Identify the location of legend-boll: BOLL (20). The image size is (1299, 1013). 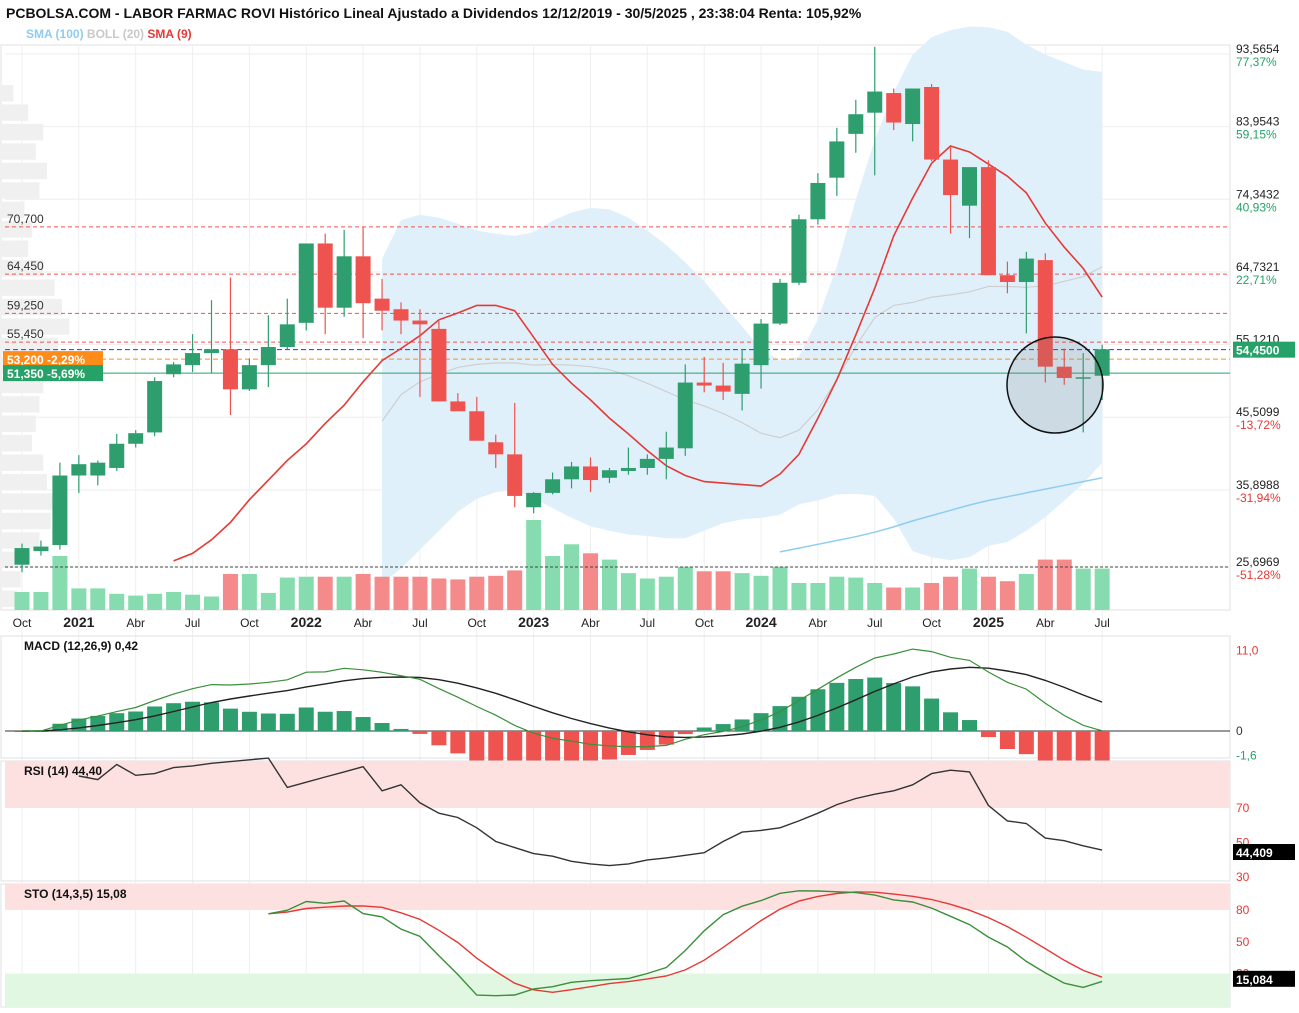
(115, 34).